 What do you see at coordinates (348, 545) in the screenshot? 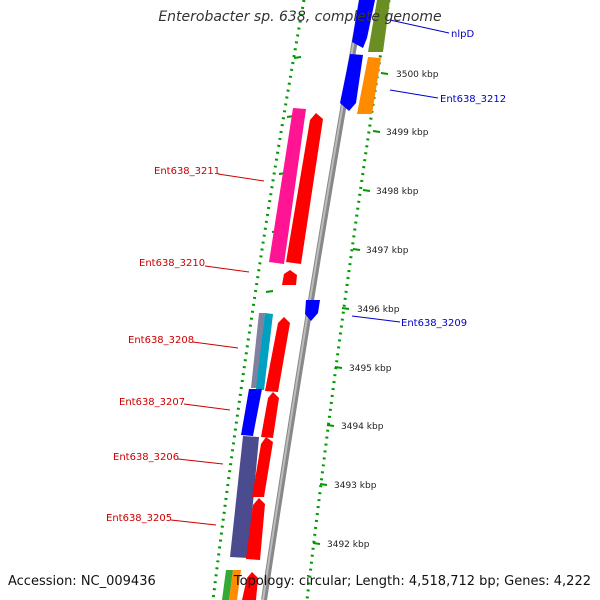
I see `ruler-label-3492: 3492 kbp` at bounding box center [348, 545].